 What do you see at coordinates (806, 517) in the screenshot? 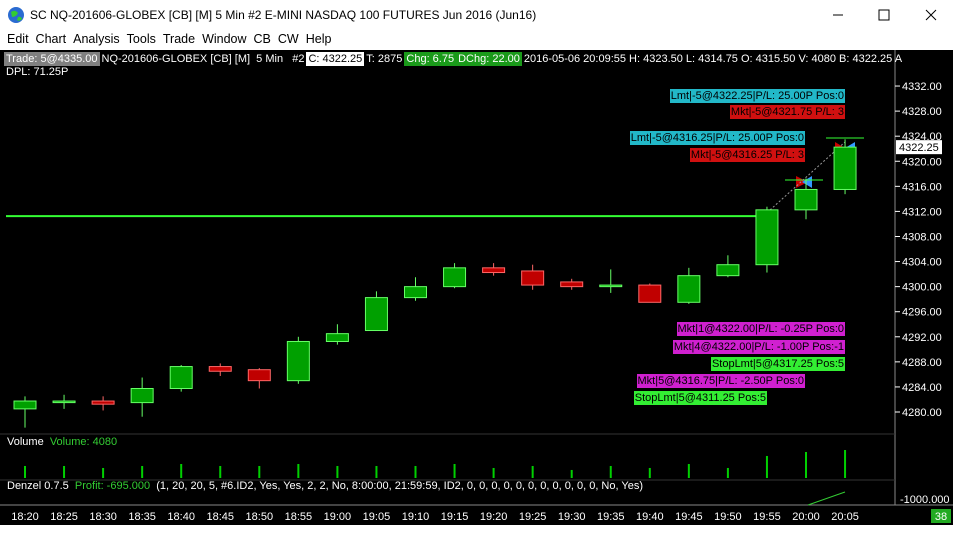
I see `x-tick-label: 20:00` at bounding box center [806, 517].